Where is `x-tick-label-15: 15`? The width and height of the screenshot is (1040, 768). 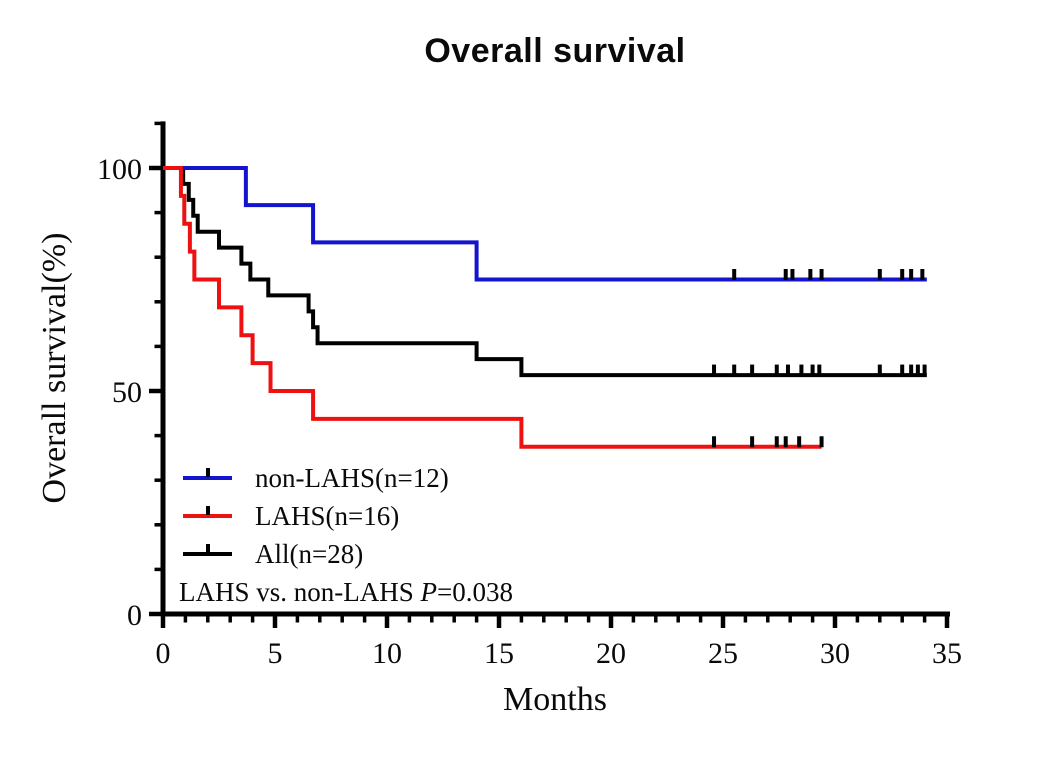
x-tick-label-15: 15 is located at coordinates (499, 653).